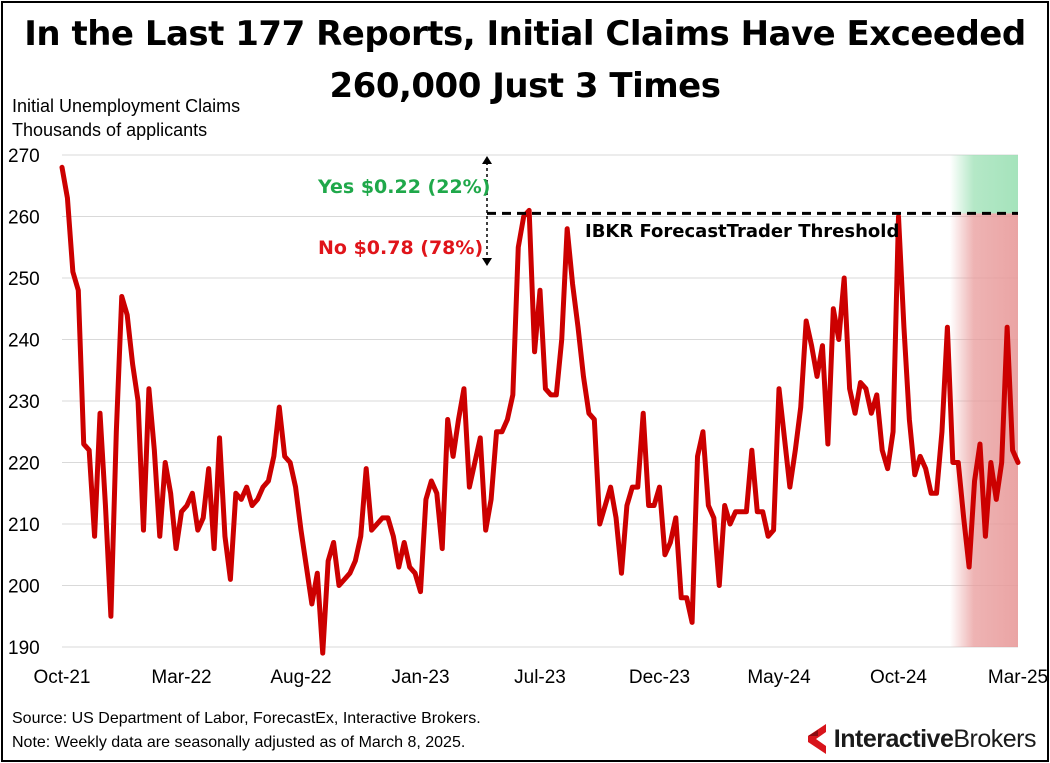 The width and height of the screenshot is (1050, 763). What do you see at coordinates (659, 677) in the screenshot?
I see `x-tick-label: Dec-23` at bounding box center [659, 677].